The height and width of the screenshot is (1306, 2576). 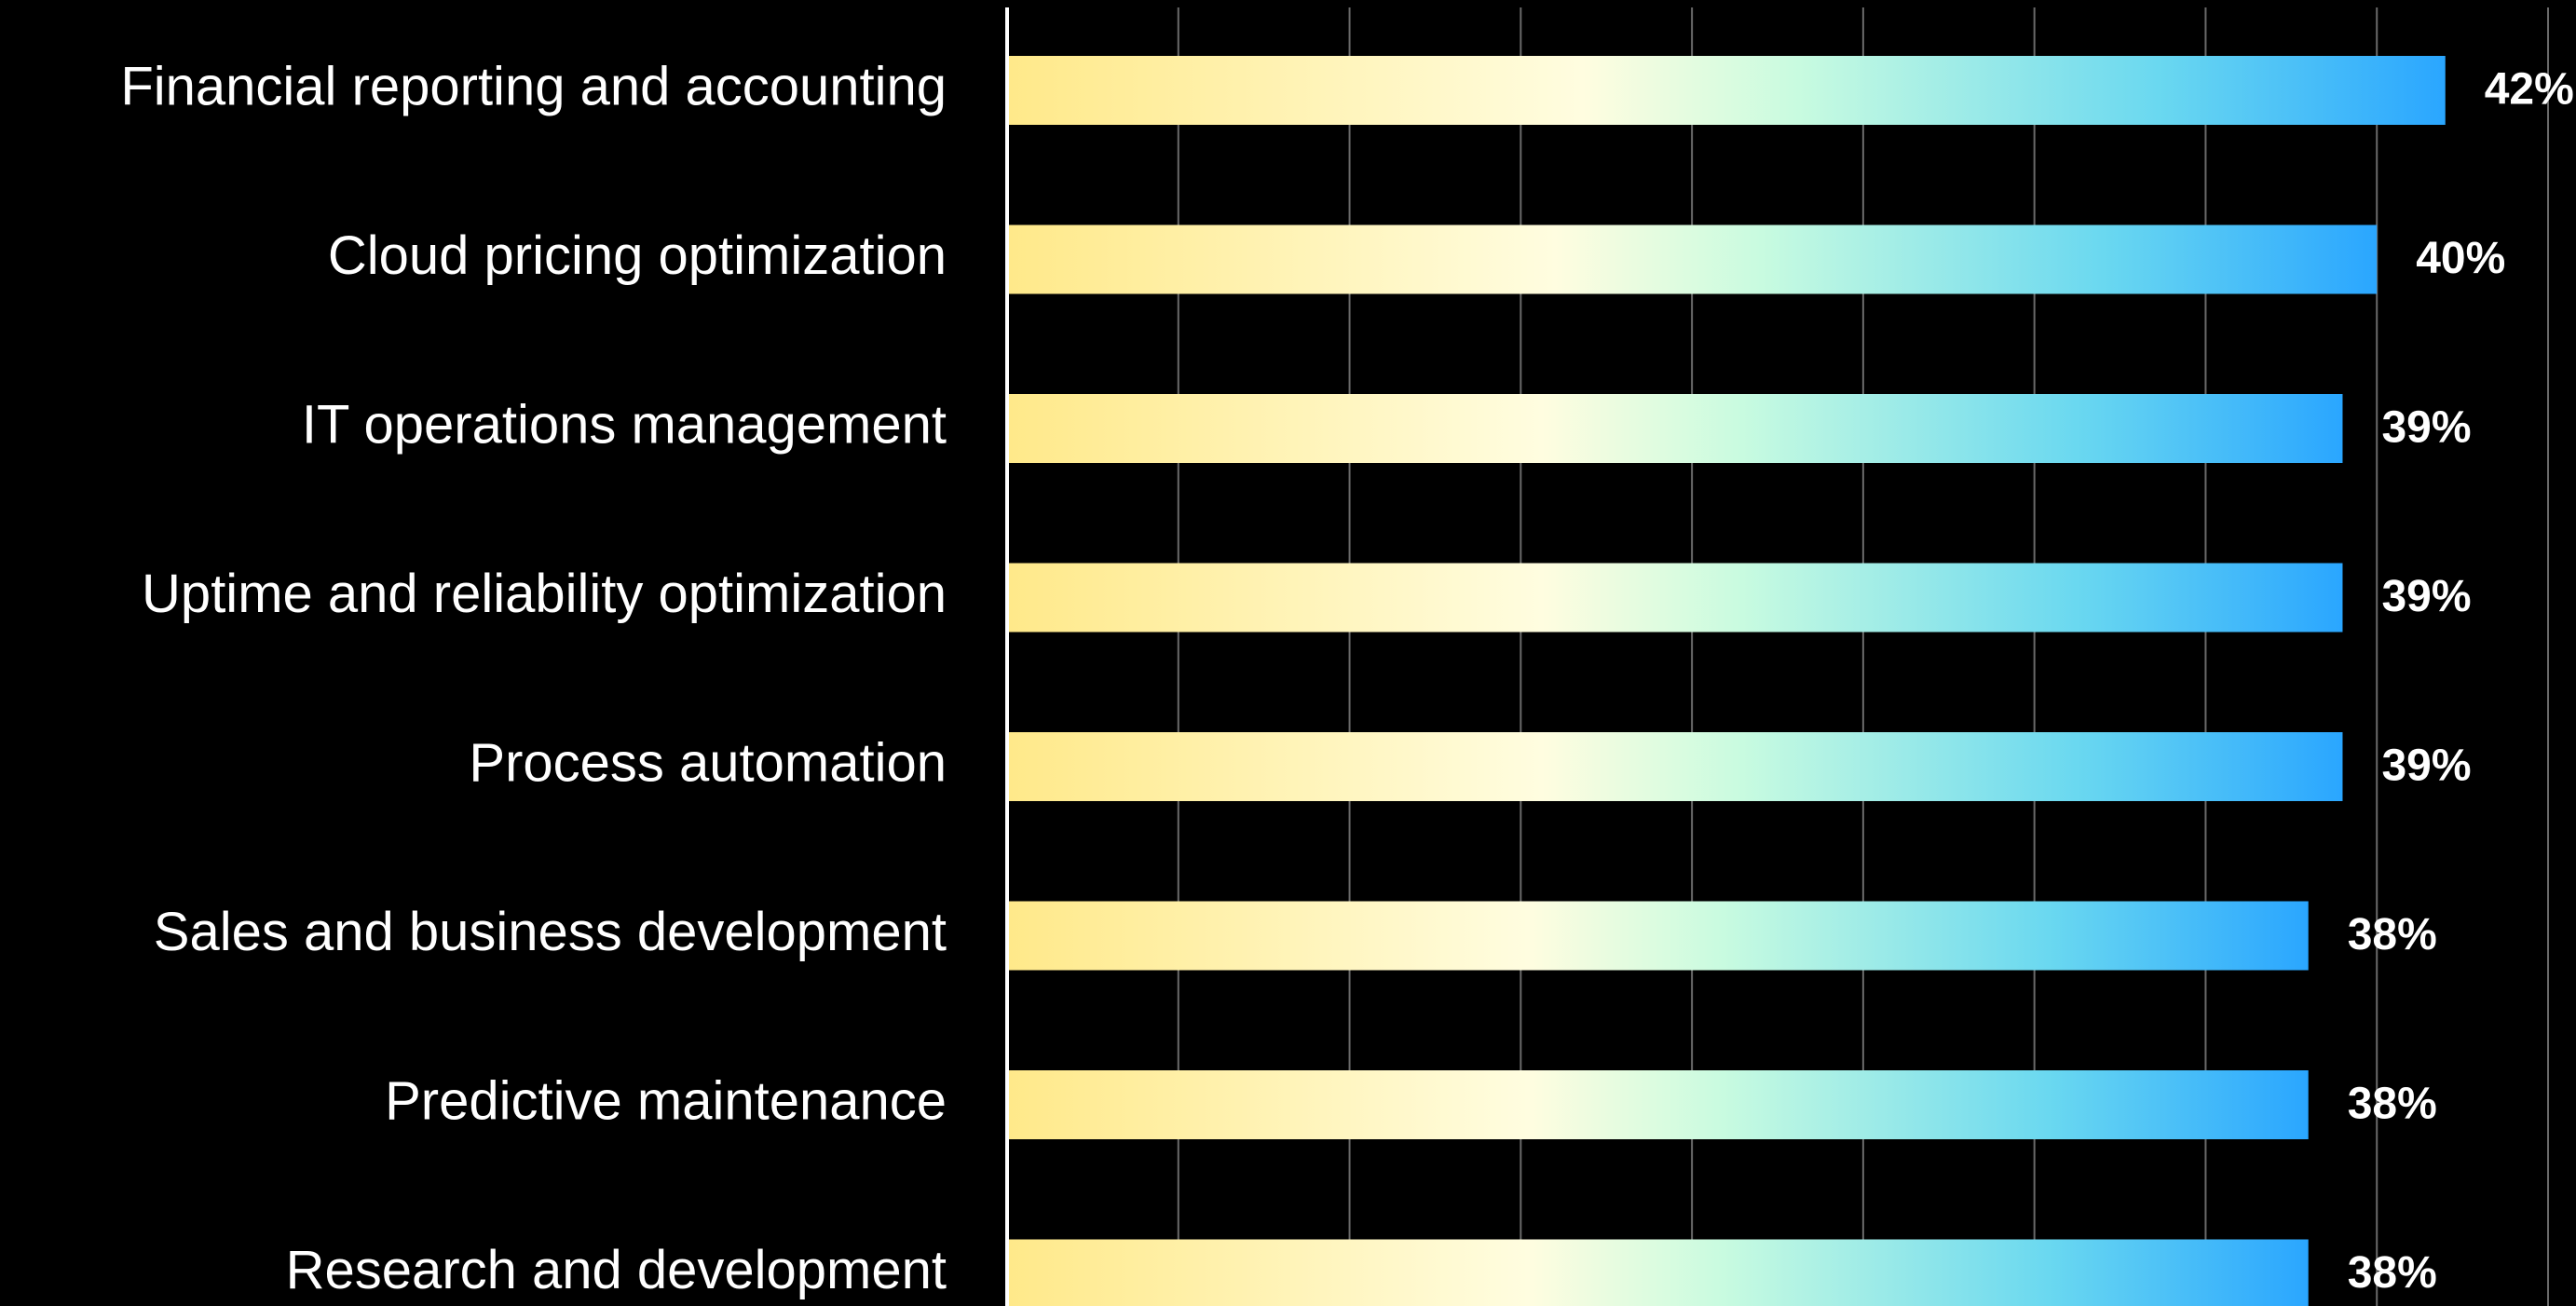 I want to click on category-label: IT operations management, so click(x=624, y=424).